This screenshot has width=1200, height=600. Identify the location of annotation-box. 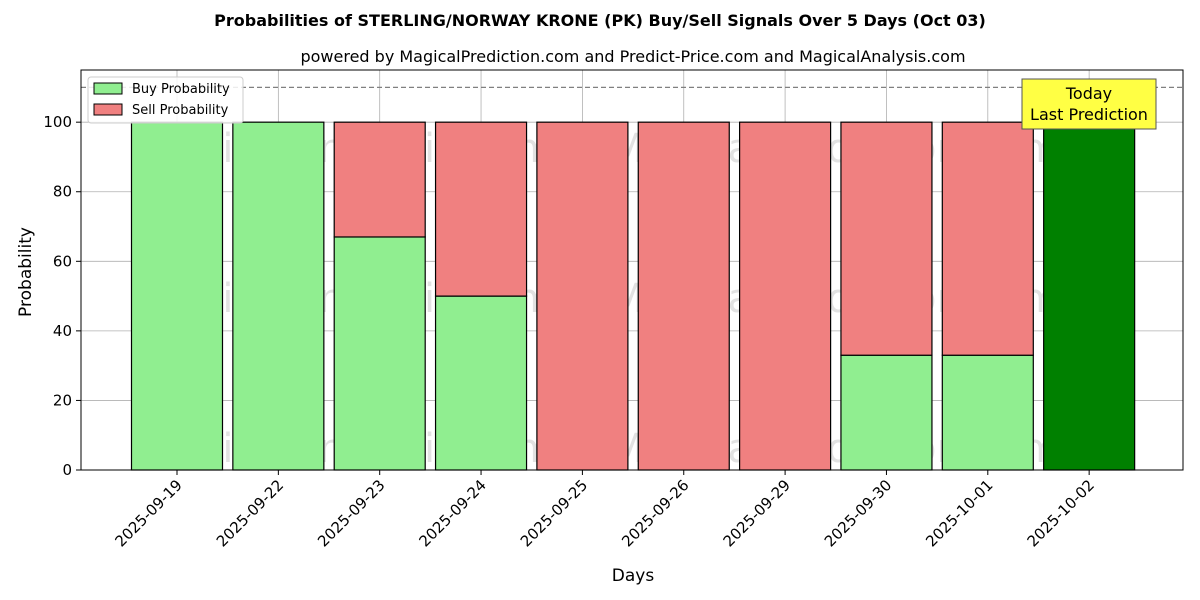
(1089, 104).